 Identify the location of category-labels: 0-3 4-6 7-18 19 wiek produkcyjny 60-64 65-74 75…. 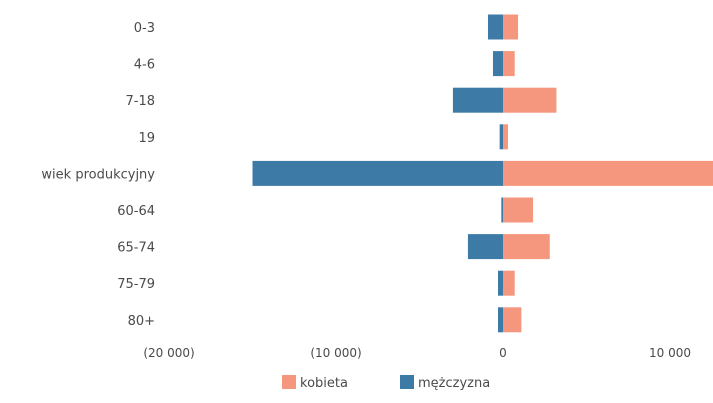
(98, 175).